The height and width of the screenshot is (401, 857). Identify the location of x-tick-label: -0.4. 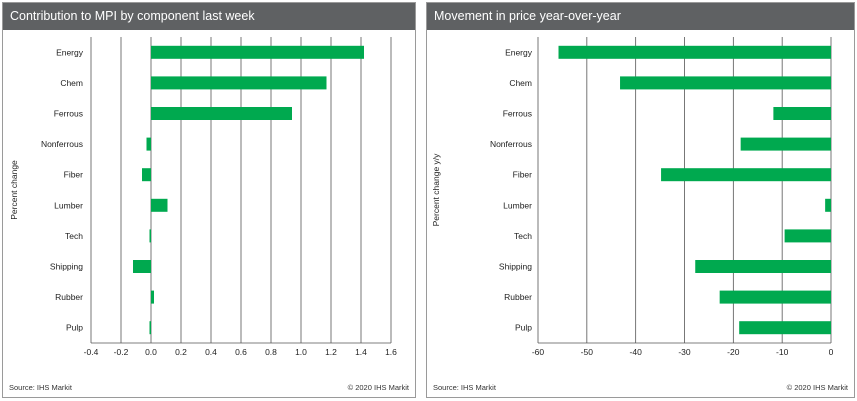
(91, 352).